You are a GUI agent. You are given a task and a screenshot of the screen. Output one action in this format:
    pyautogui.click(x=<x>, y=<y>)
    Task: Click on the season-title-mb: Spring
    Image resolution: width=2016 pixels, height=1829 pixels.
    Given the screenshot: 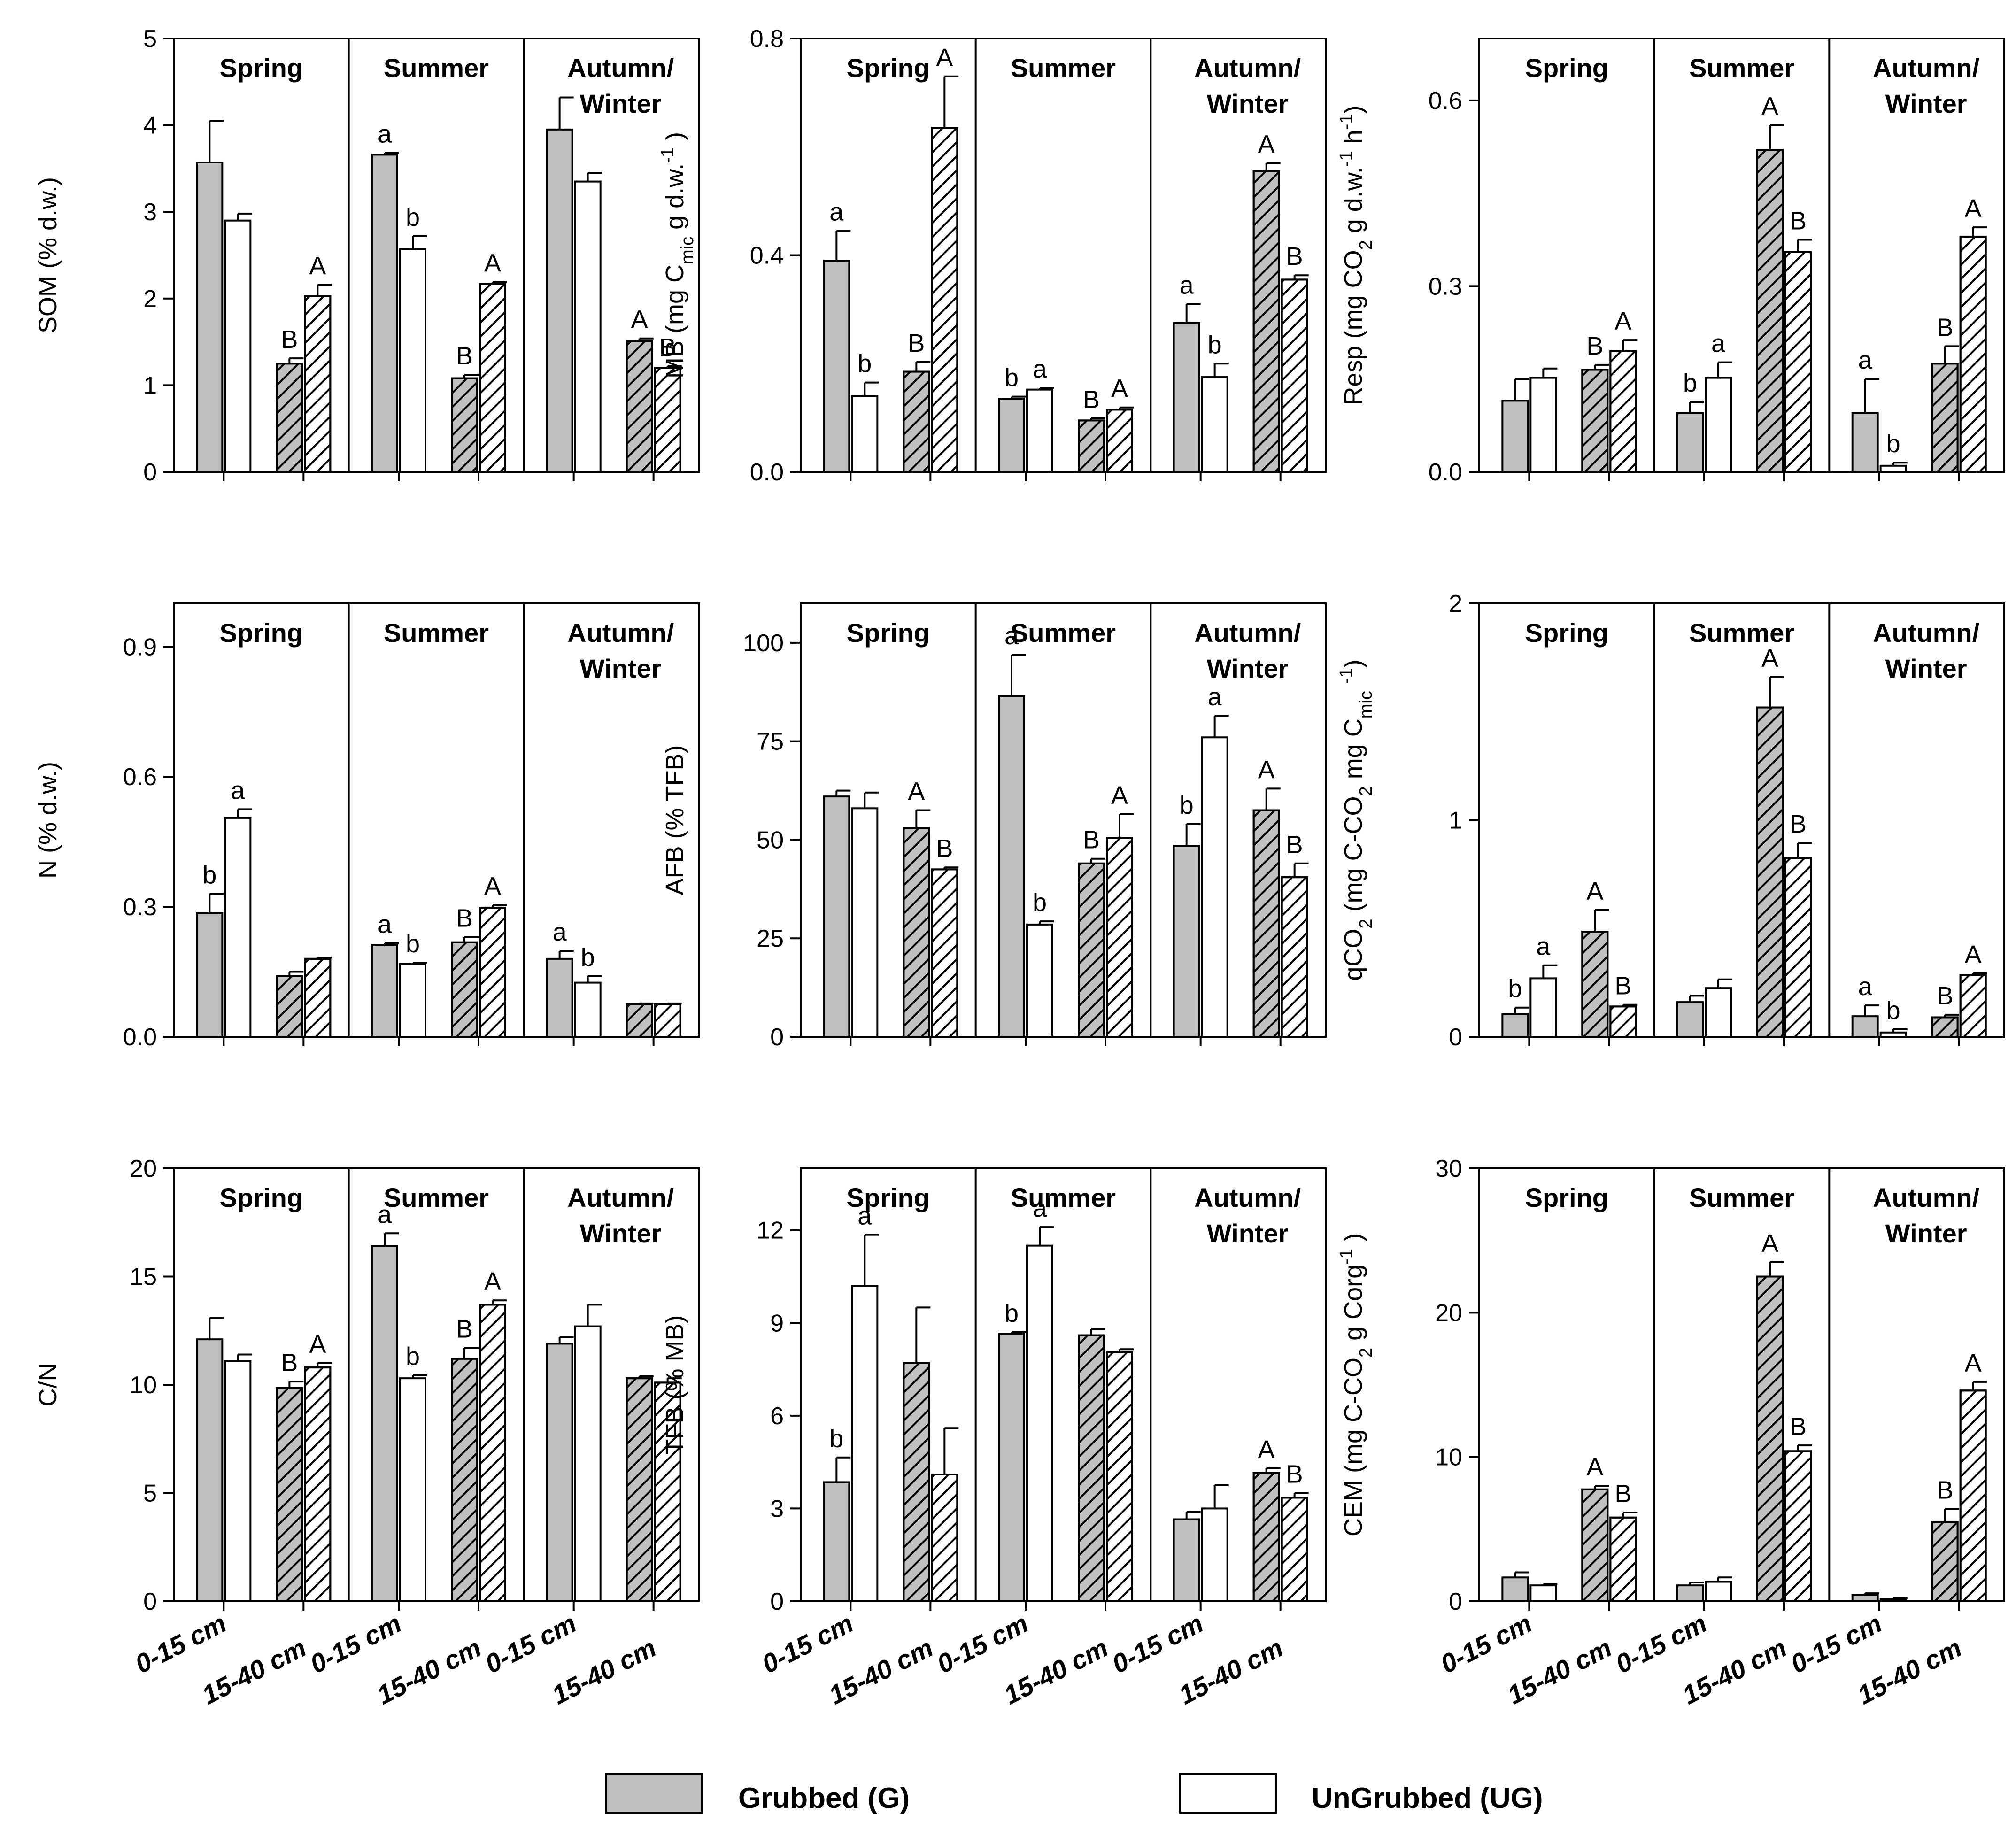 What is the action you would take?
    pyautogui.click(x=888, y=68)
    